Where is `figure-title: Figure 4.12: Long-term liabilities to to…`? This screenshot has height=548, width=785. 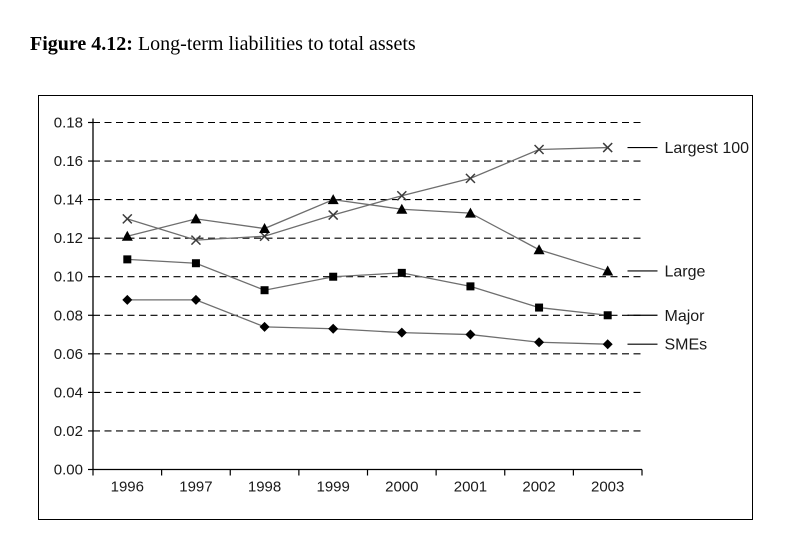 figure-title: Figure 4.12: Long-term liabilities to to… is located at coordinates (223, 44).